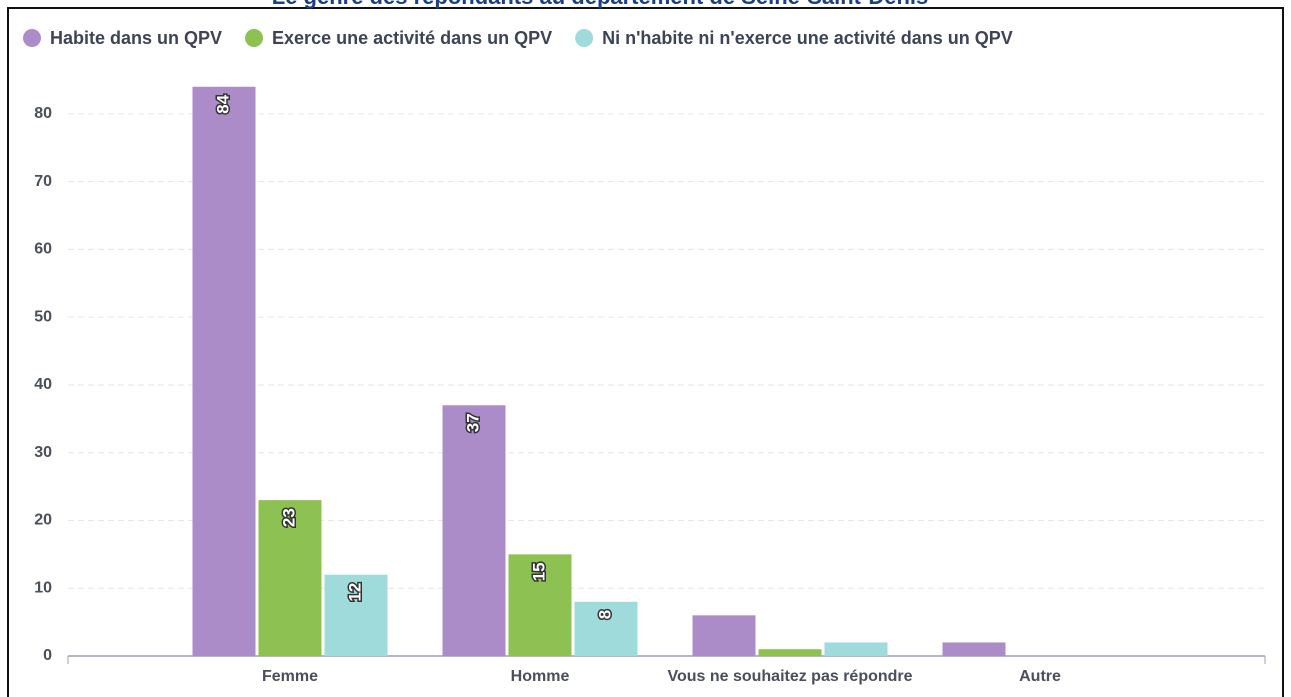  Describe the element at coordinates (412, 38) in the screenshot. I see `legend-label: Exerce une activité dans un QPV` at that location.